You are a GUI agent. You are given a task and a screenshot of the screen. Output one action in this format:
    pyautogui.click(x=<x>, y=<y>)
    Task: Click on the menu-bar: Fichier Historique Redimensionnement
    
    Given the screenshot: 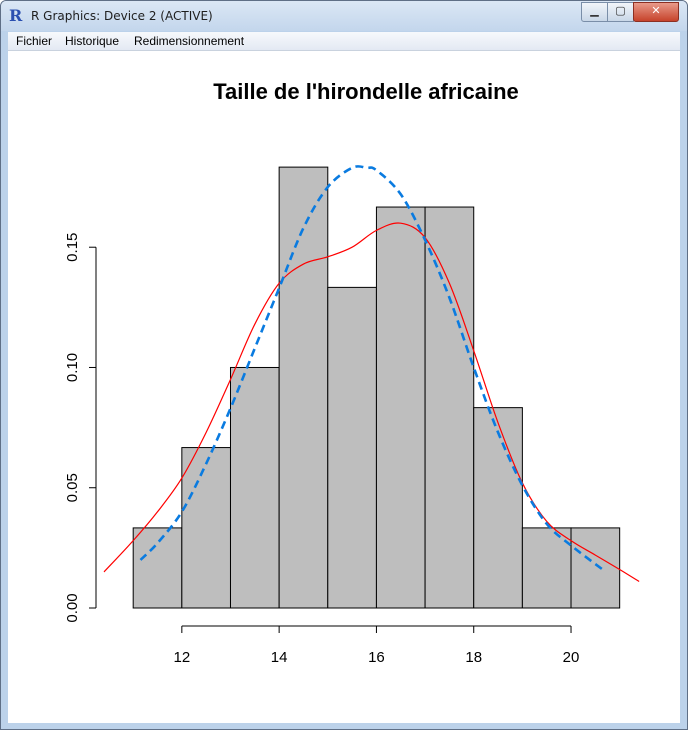 What is the action you would take?
    pyautogui.click(x=344, y=41)
    